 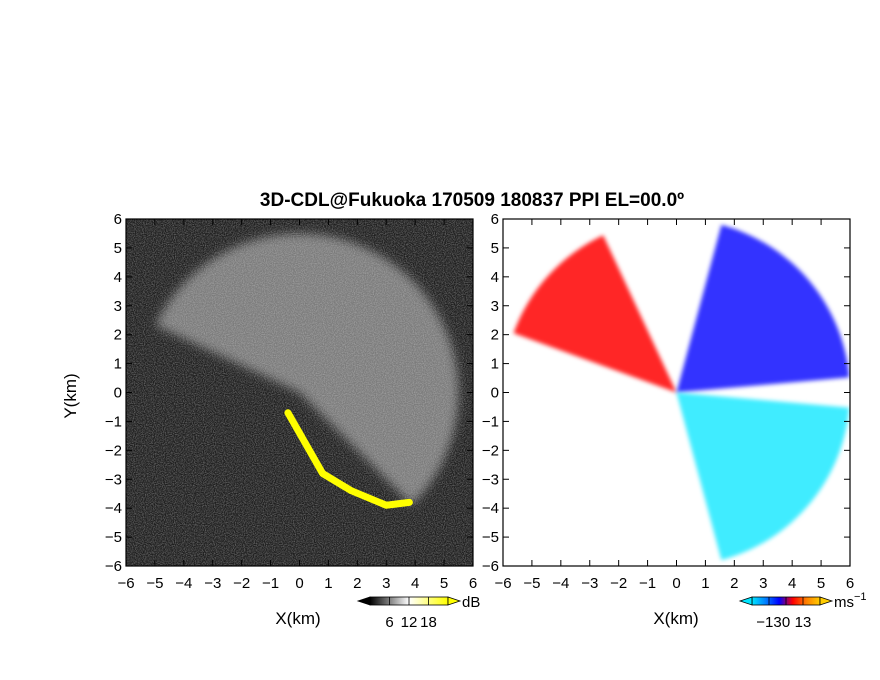 I want to click on reflectivity-xlabel: X(km), so click(x=297, y=618).